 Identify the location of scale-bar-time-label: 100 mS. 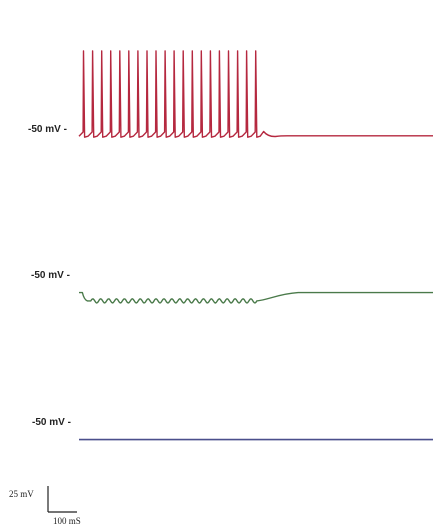
(67, 521).